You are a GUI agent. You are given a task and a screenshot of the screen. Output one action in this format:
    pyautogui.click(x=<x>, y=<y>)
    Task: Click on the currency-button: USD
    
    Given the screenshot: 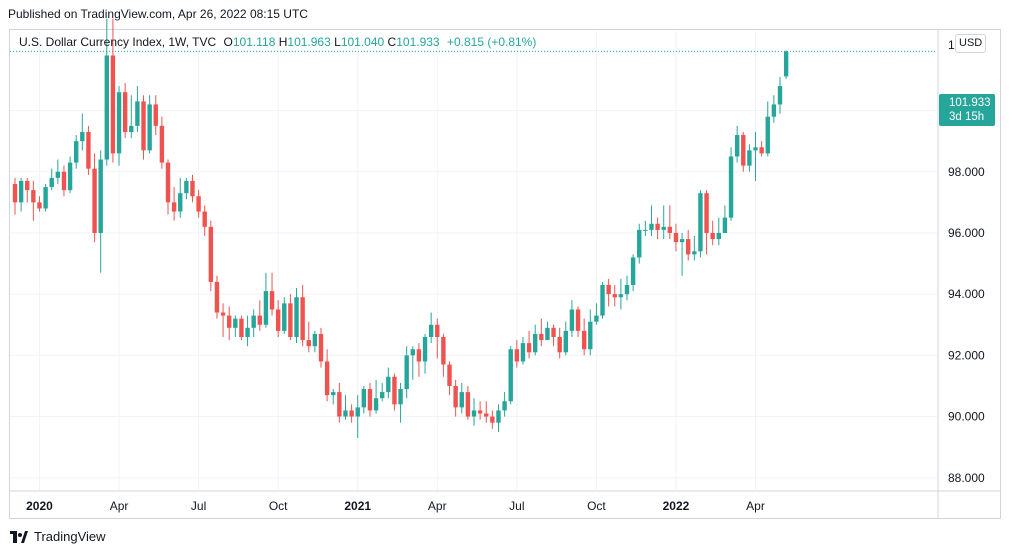 What is the action you would take?
    pyautogui.click(x=971, y=43)
    